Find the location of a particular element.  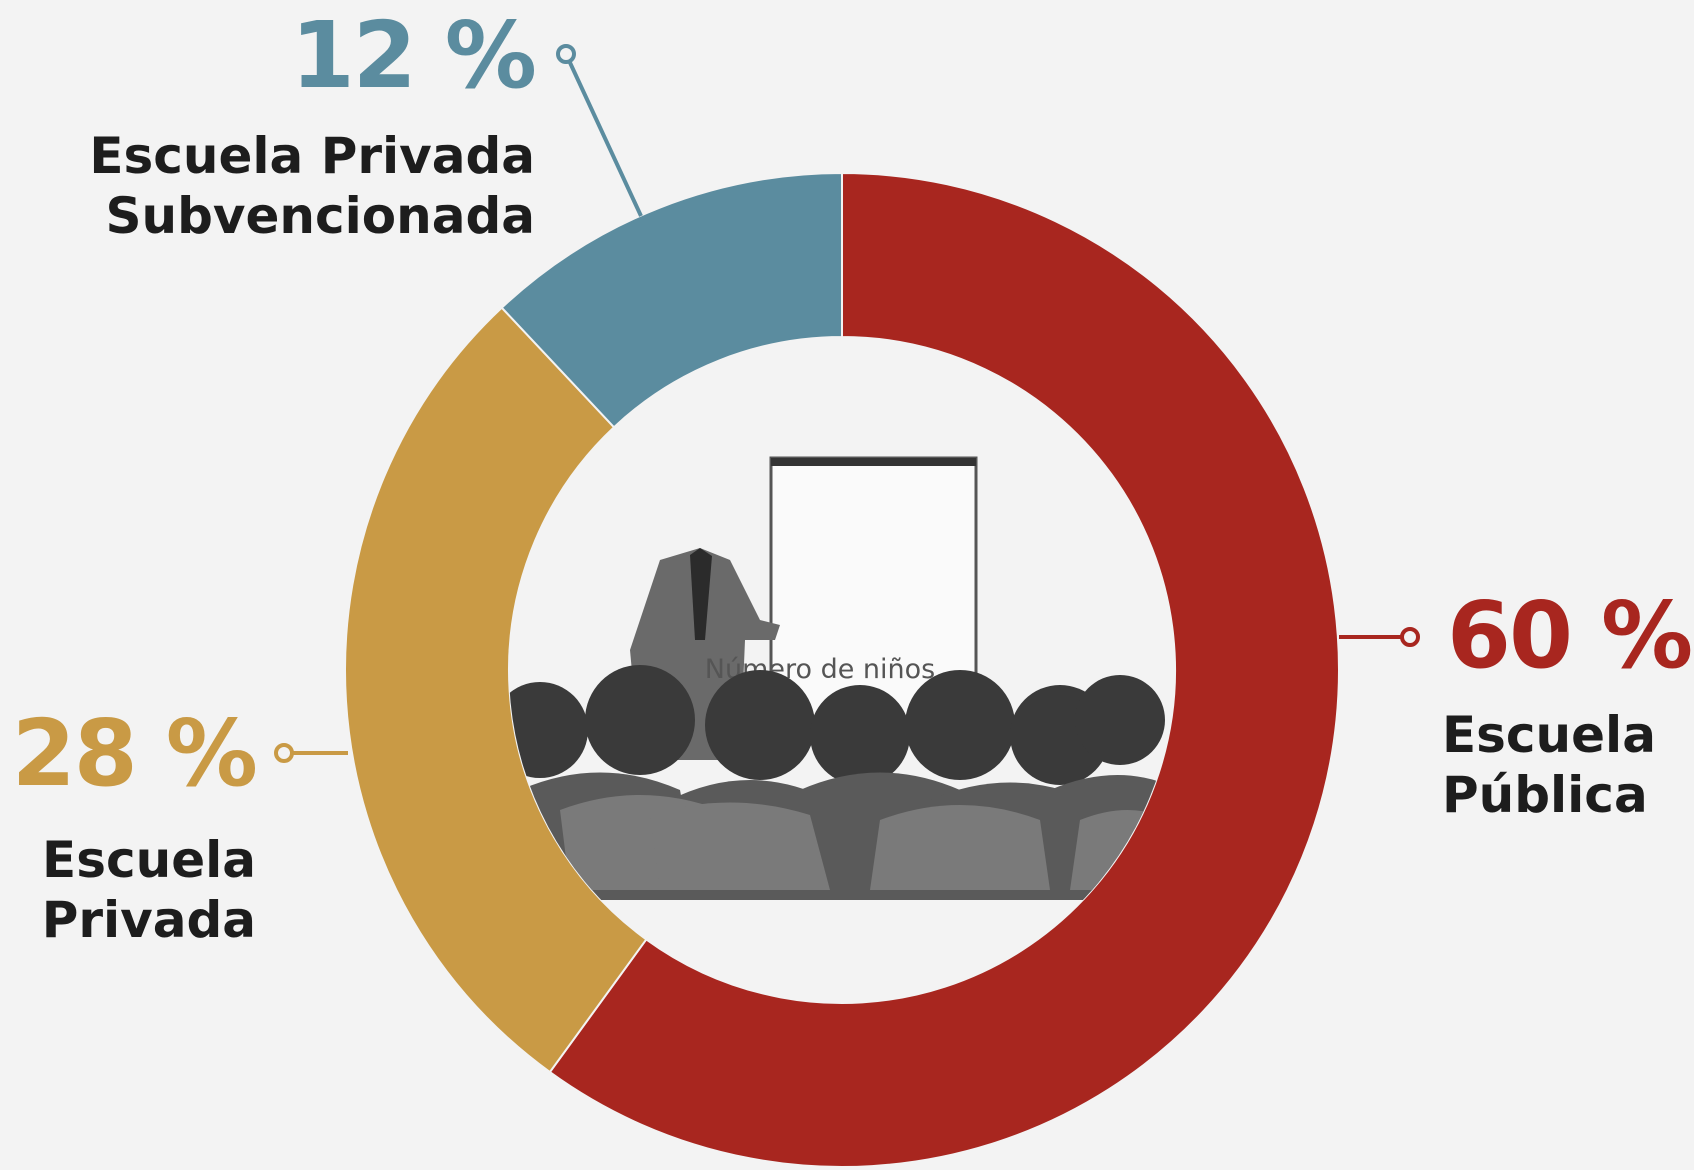

category-label: Escuela Pública is located at coordinates (1549, 765).